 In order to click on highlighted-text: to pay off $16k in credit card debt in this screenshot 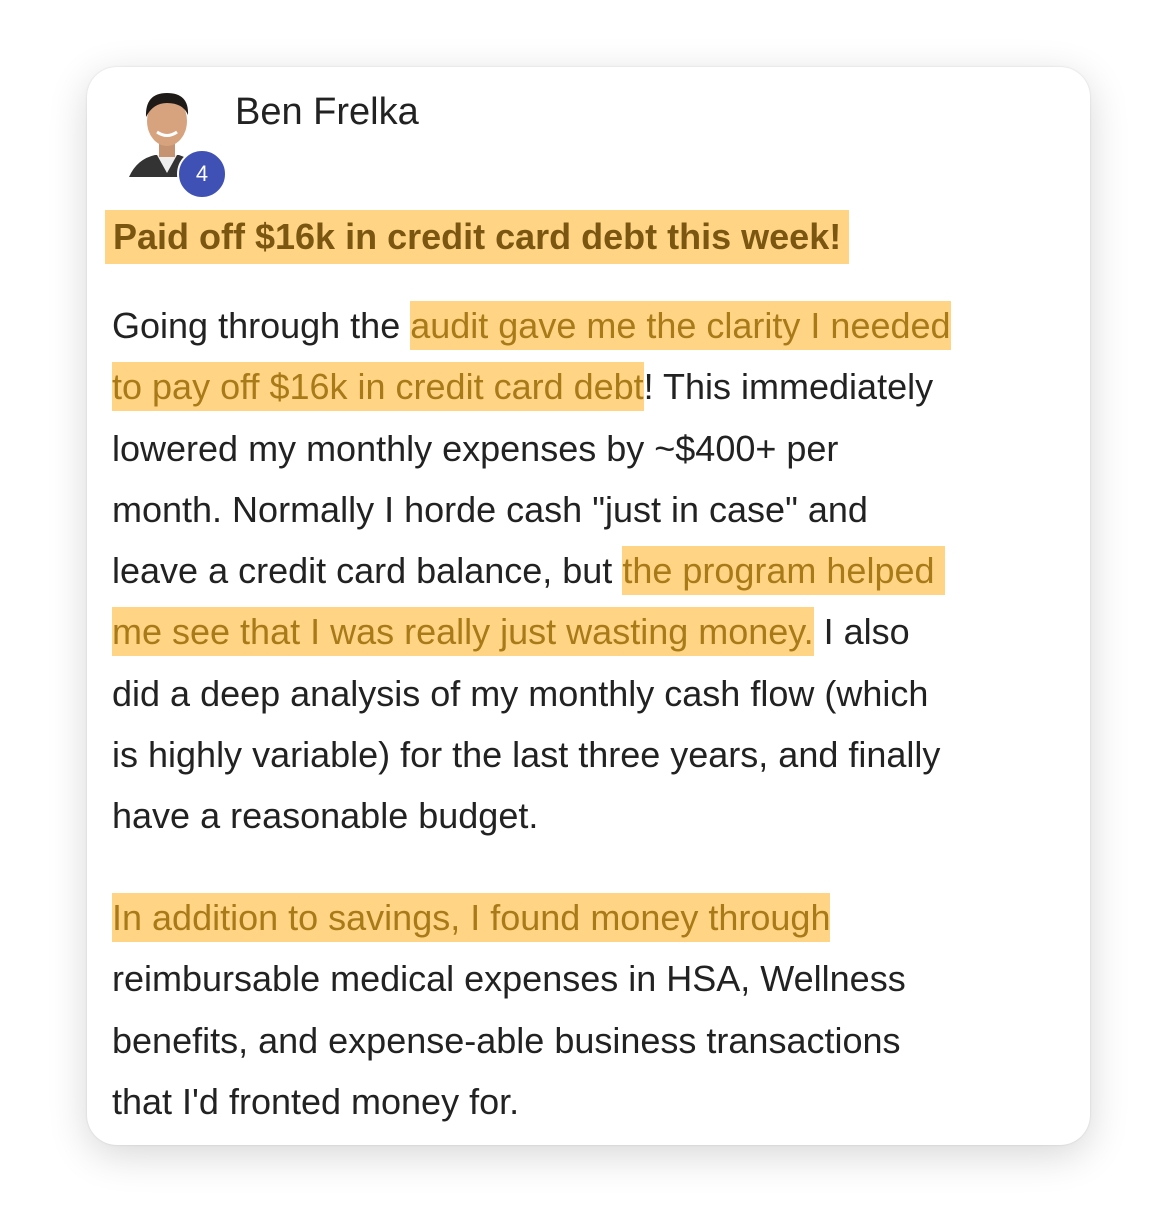, I will do `click(378, 387)`.